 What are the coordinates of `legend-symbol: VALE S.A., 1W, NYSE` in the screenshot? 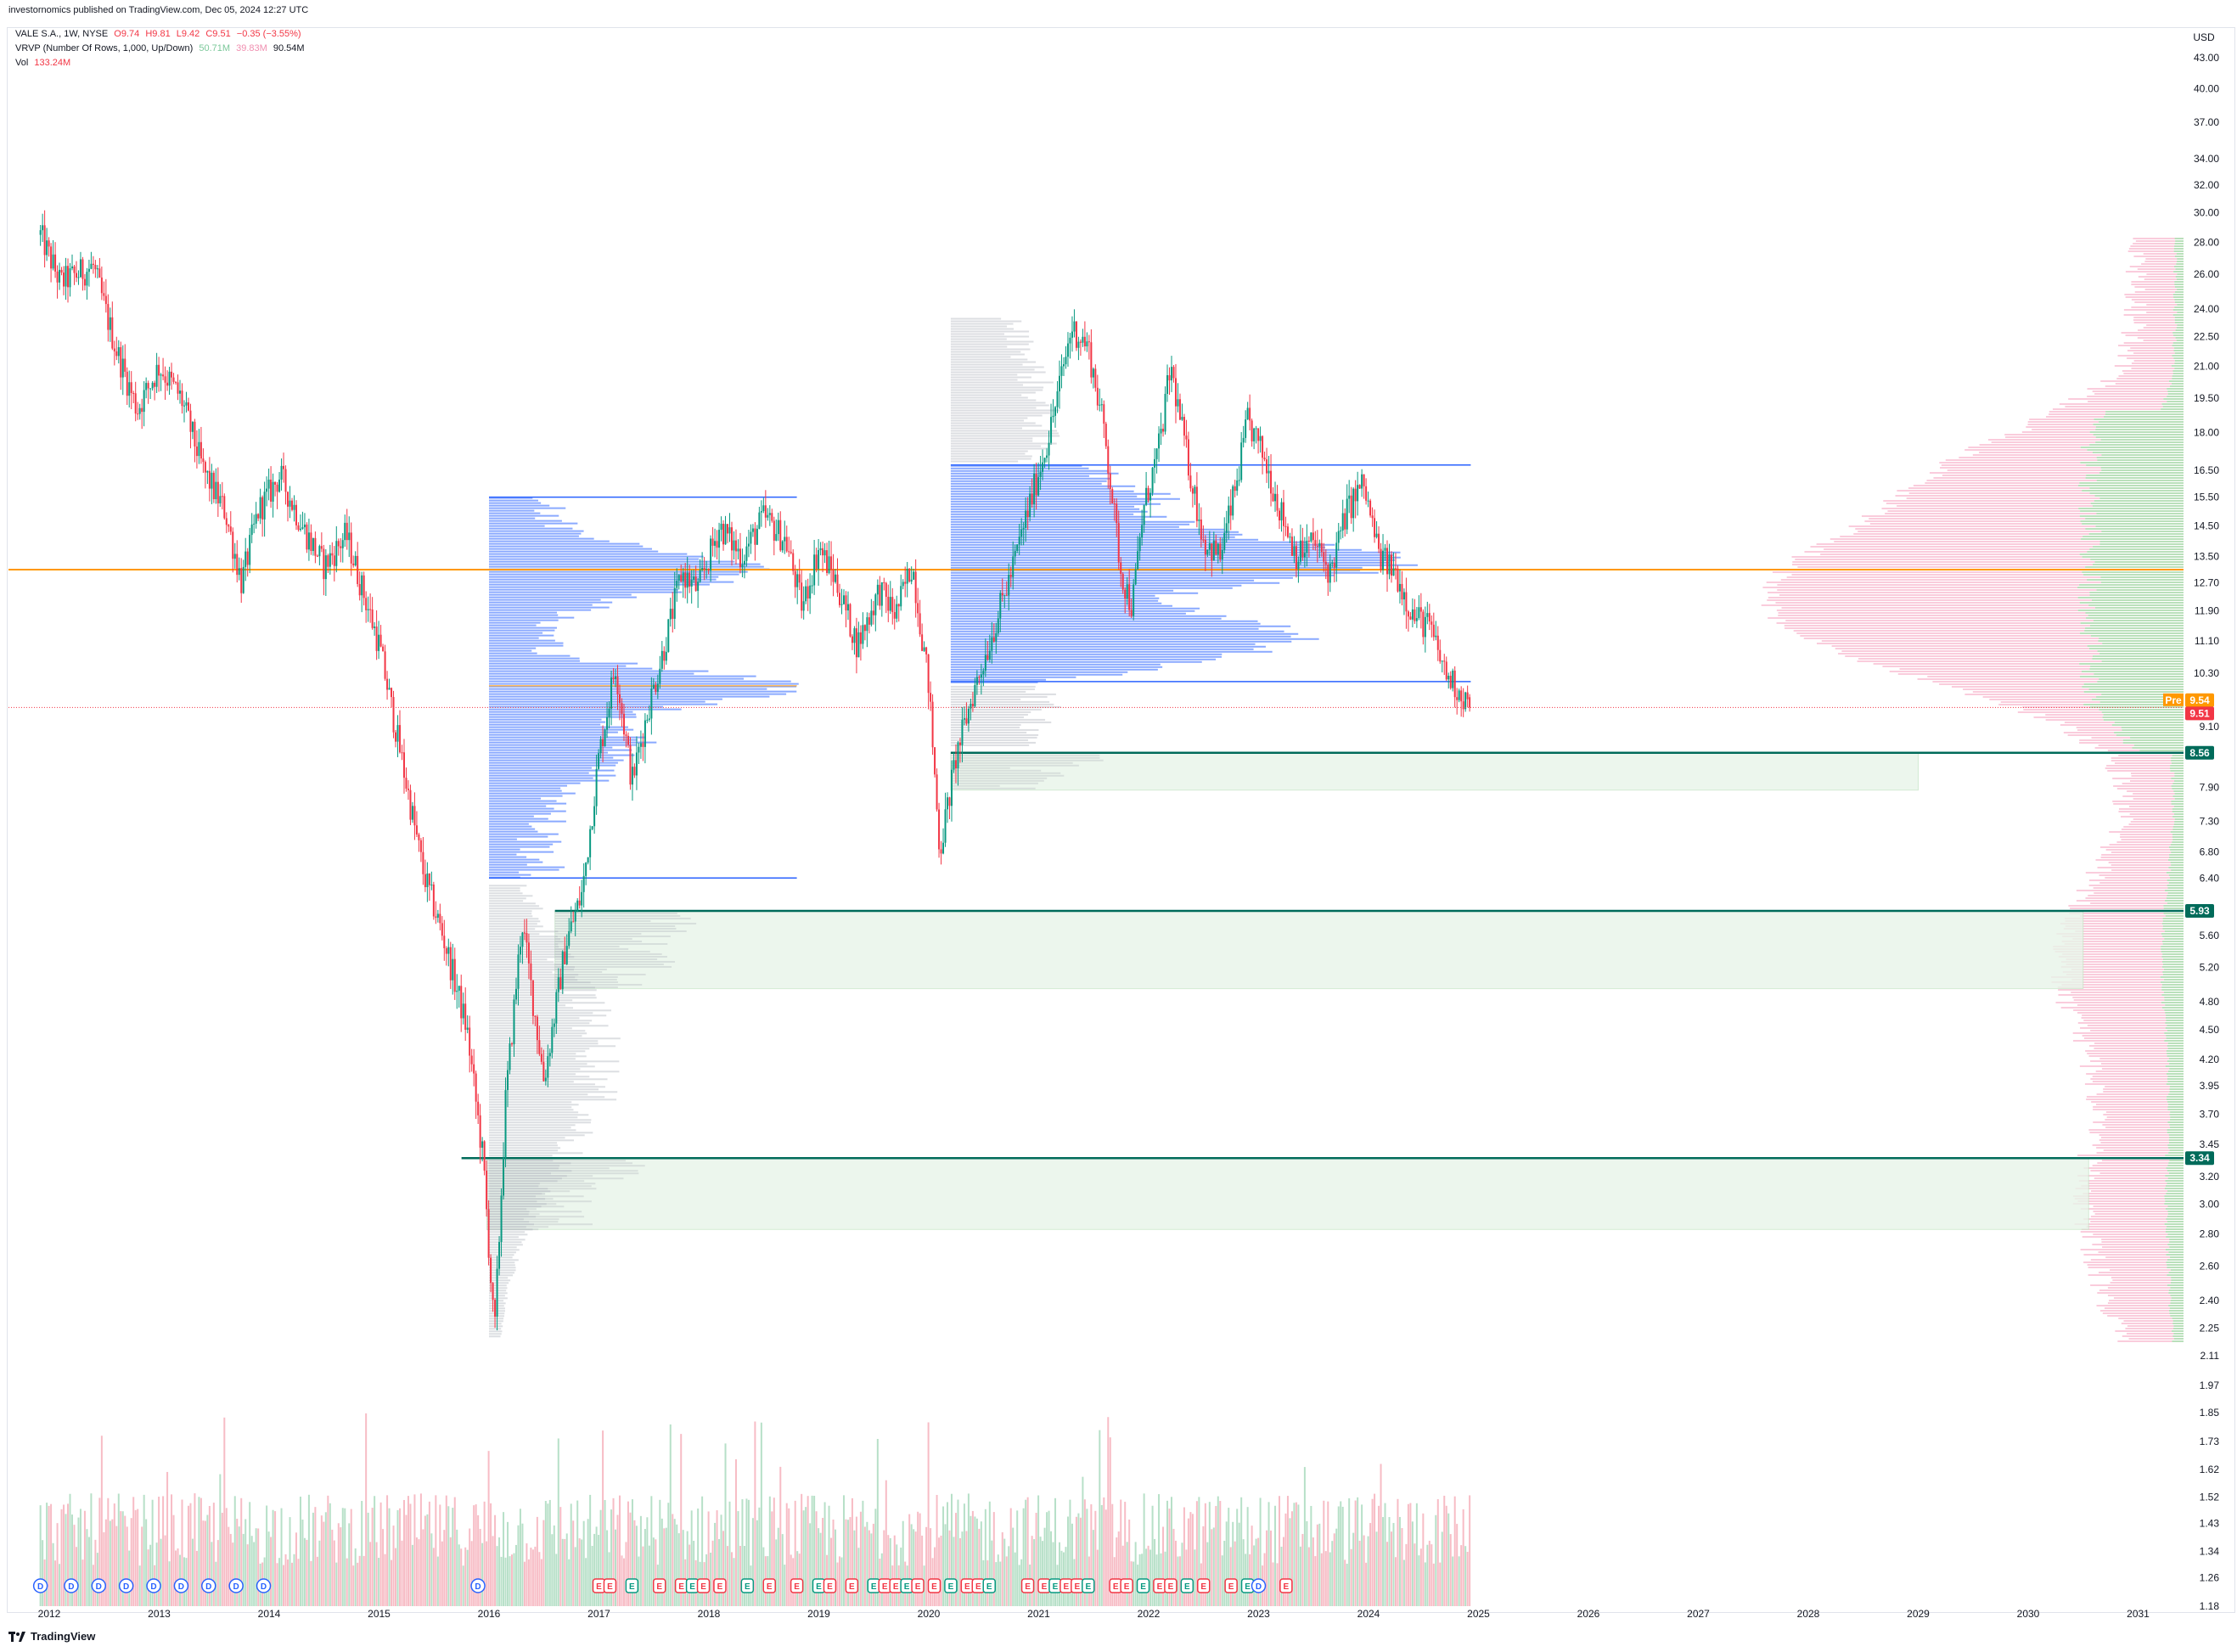 It's located at (62, 34).